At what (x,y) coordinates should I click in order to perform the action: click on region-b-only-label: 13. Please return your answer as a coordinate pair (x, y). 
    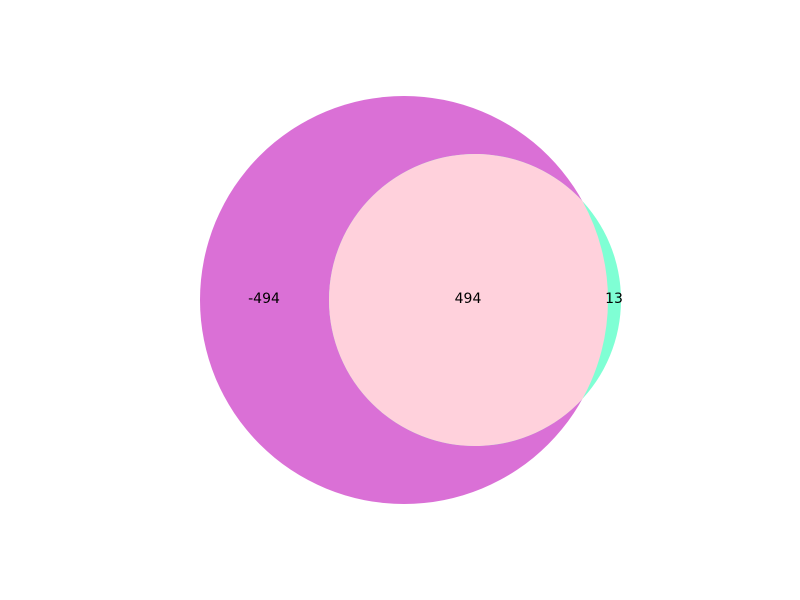
    Looking at the image, I should click on (614, 299).